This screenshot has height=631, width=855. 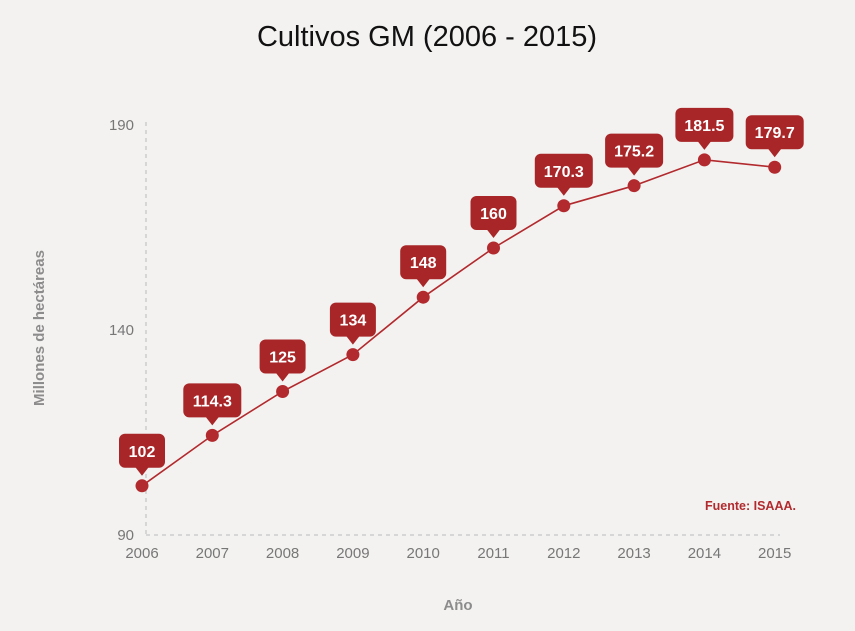 What do you see at coordinates (633, 553) in the screenshot?
I see `x-tick-label: 2013` at bounding box center [633, 553].